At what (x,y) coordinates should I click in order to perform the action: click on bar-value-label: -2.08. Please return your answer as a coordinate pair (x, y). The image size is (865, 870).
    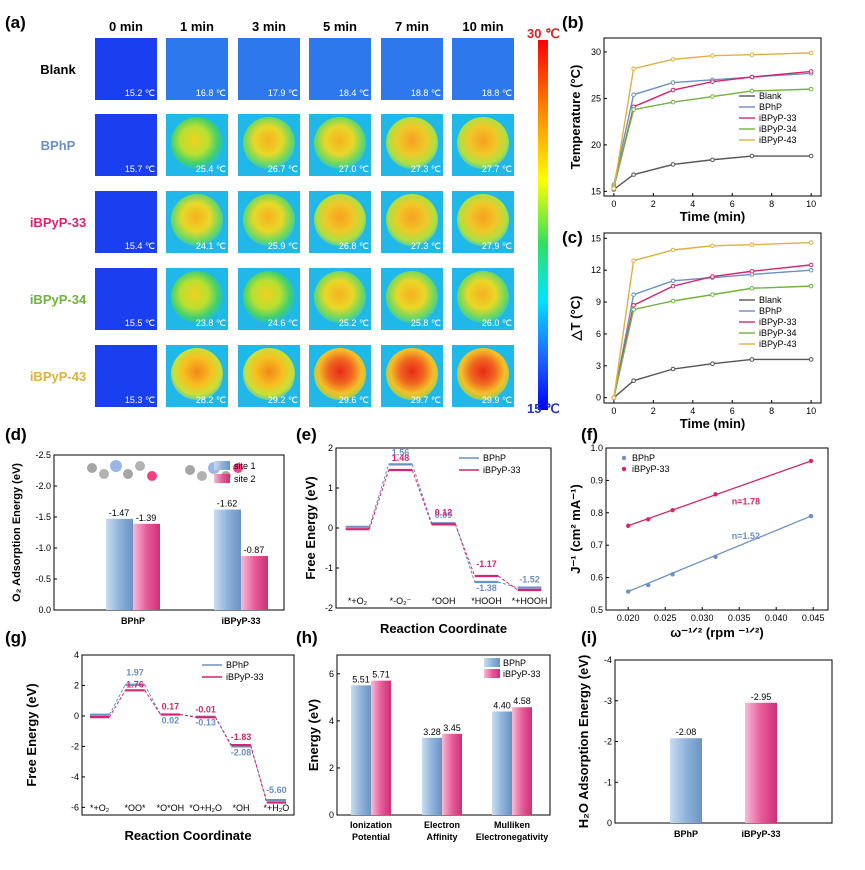
    Looking at the image, I should click on (686, 732).